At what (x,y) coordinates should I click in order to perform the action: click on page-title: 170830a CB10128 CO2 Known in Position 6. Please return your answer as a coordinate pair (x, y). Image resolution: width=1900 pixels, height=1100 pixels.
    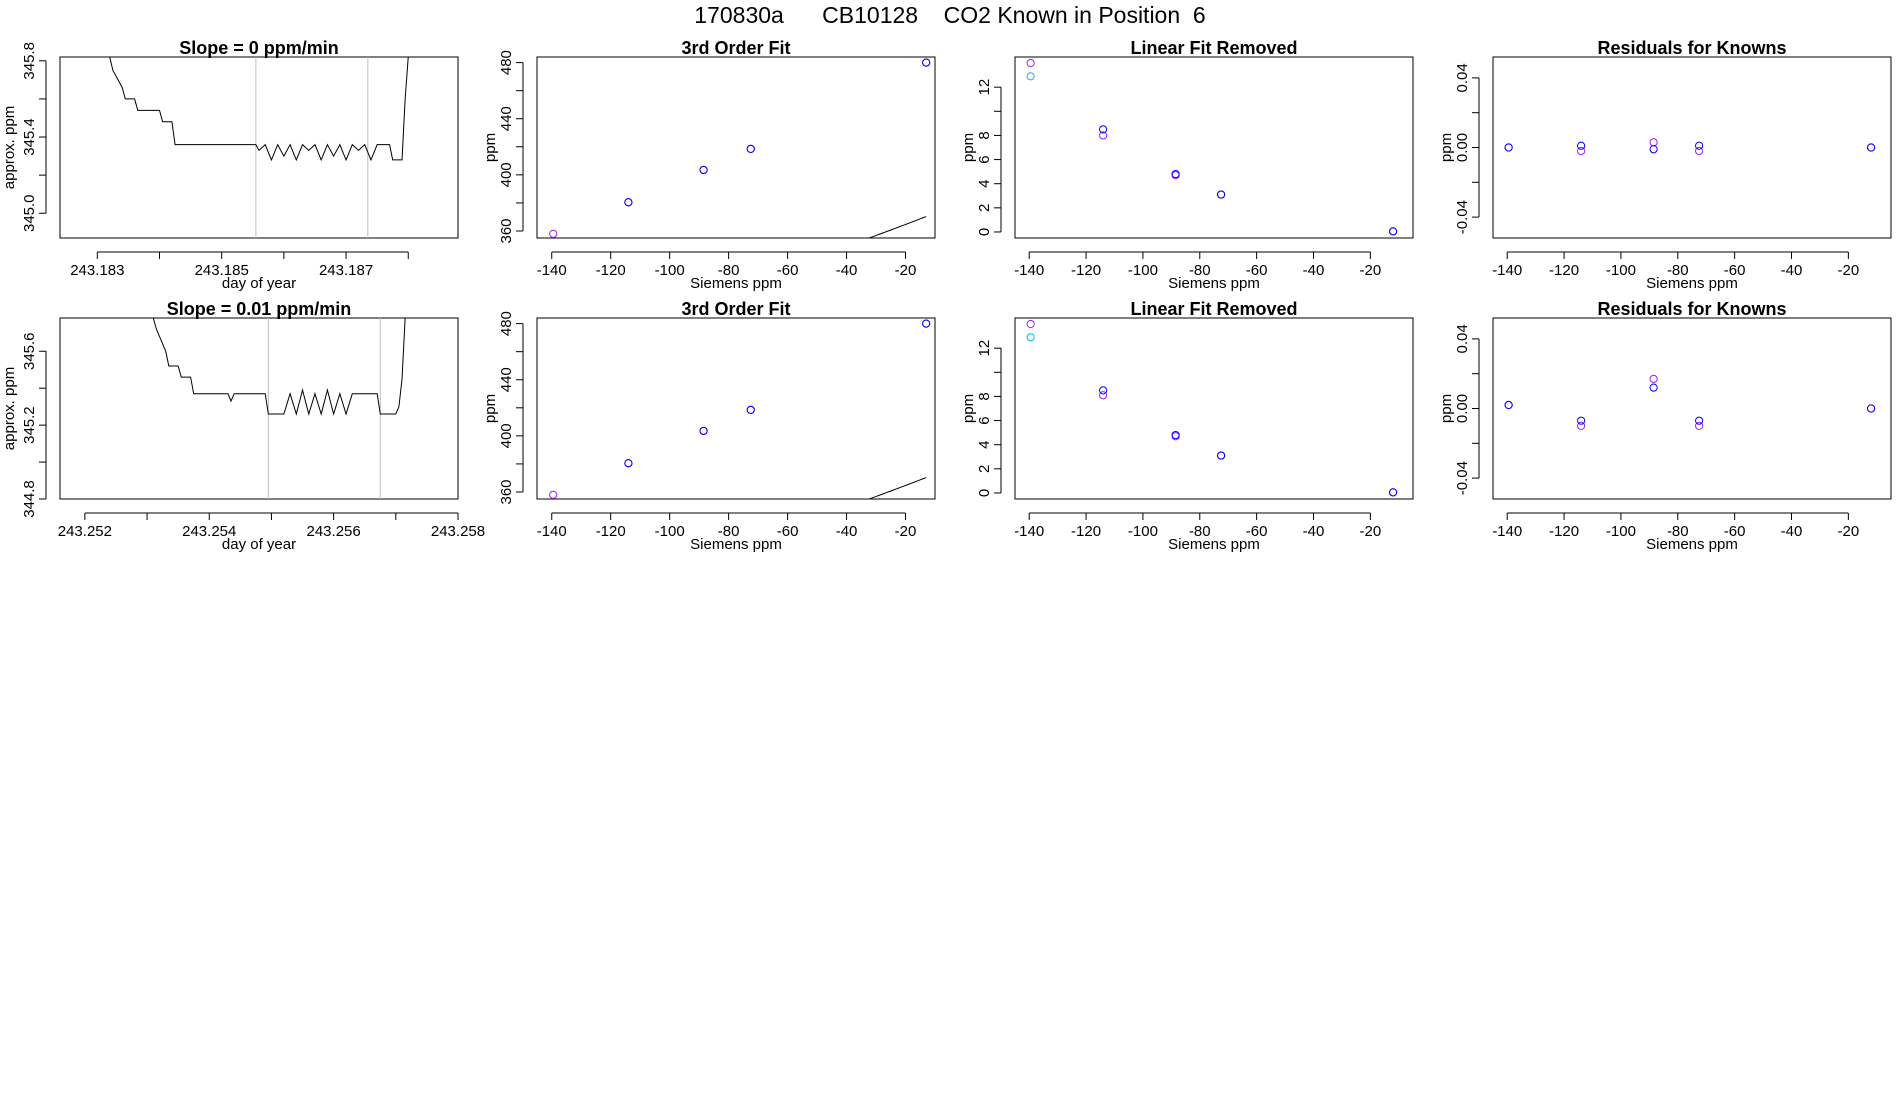
    Looking at the image, I should click on (950, 15).